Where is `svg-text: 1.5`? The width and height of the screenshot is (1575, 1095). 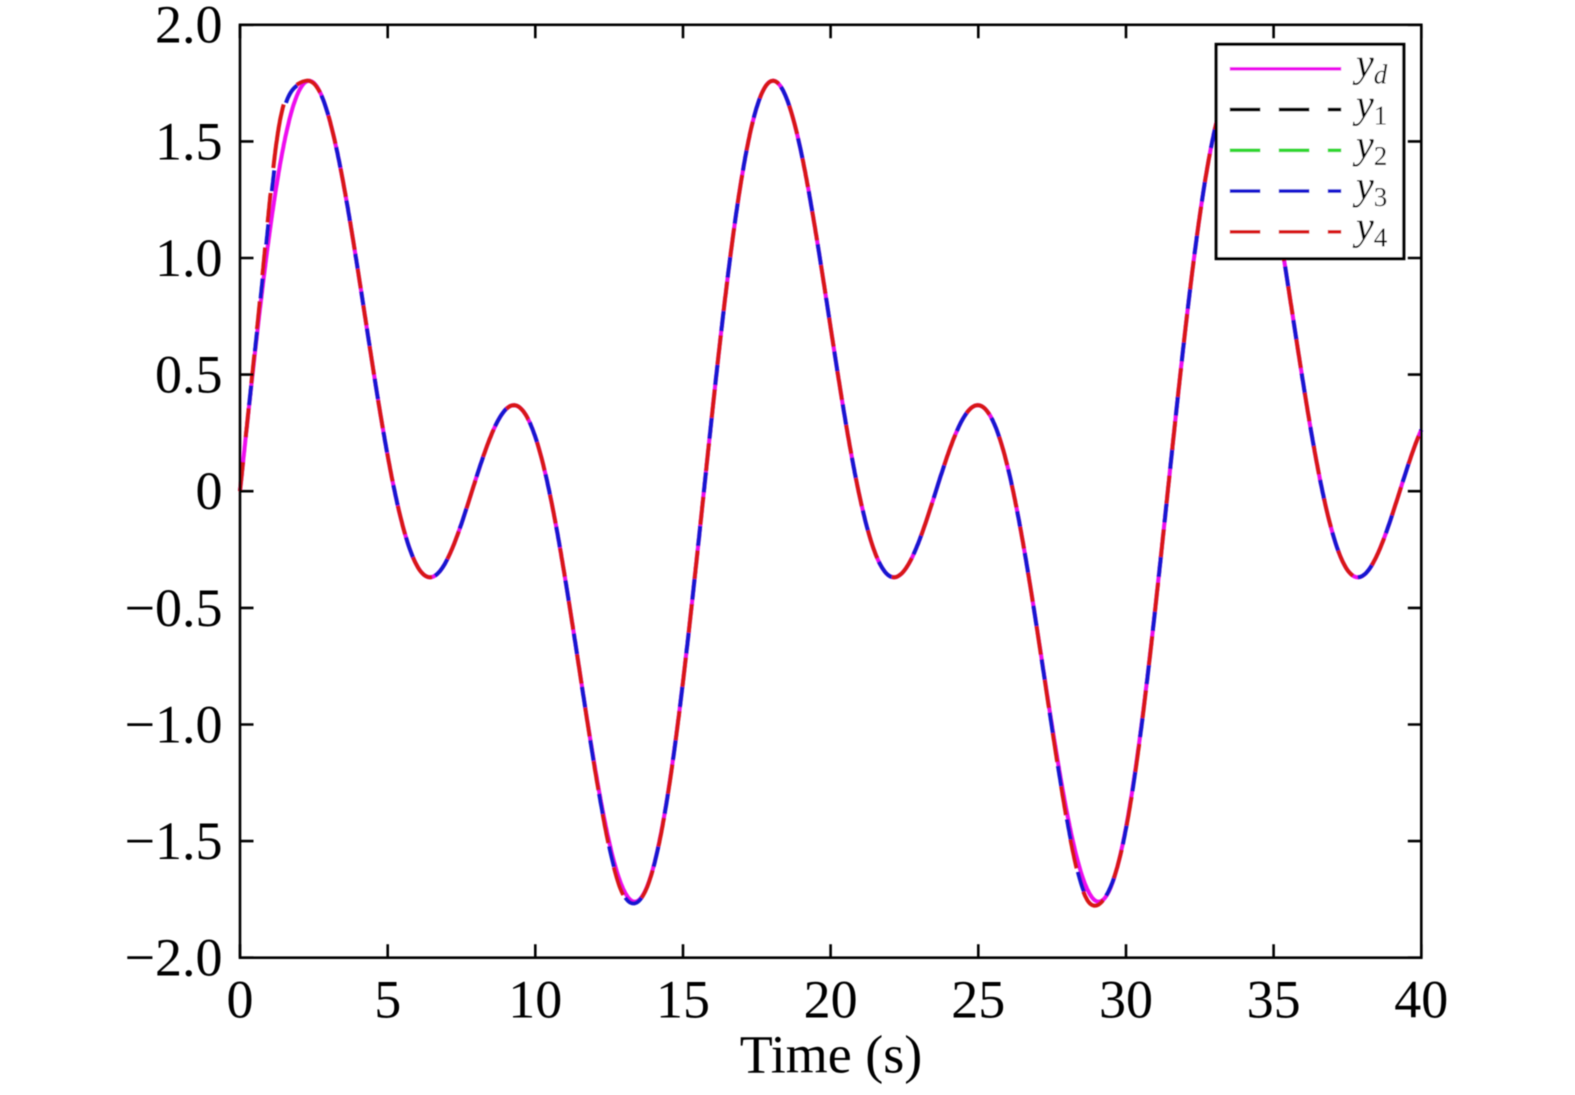
svg-text: 1.5 is located at coordinates (189, 141).